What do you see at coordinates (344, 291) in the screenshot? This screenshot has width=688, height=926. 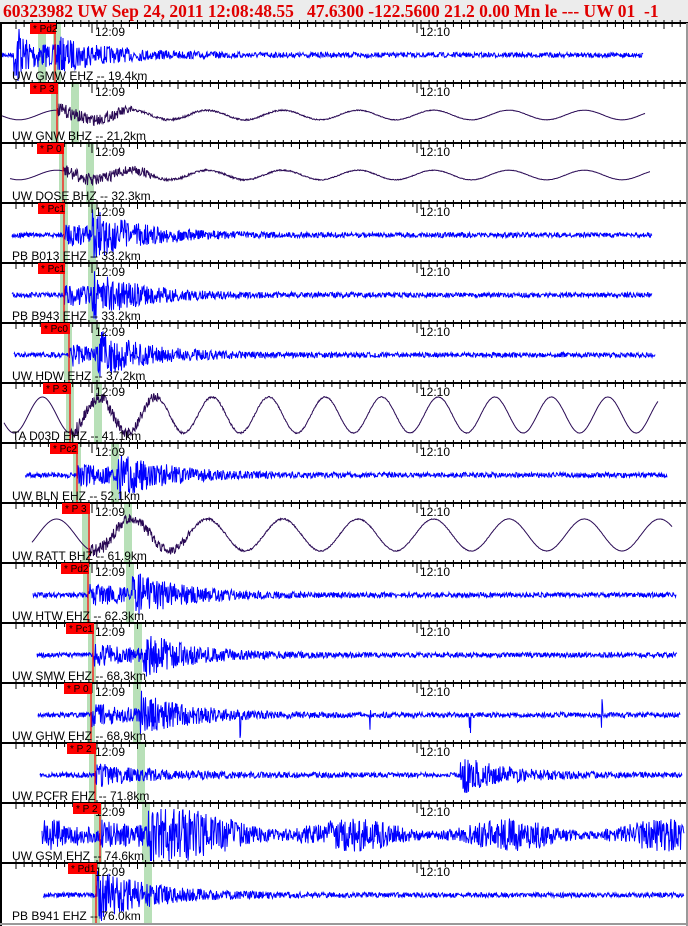 I see `trace-panel: 12:09 12:10 * Pc1 PB B943 EHZ -- 33.2km` at bounding box center [344, 291].